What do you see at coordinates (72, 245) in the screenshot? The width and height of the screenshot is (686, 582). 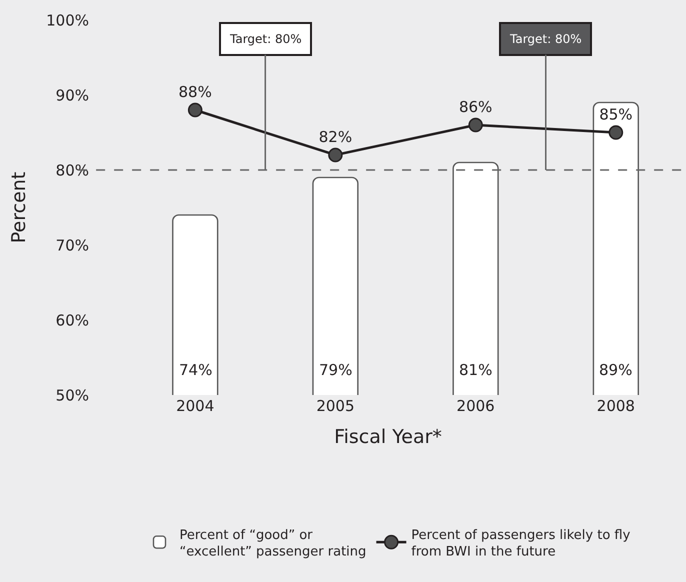 I see `y-tick-label: 70%` at bounding box center [72, 245].